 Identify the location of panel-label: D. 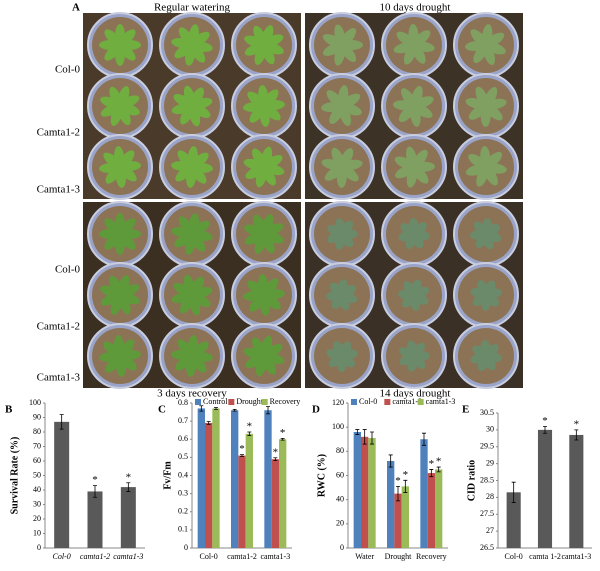
(316, 410).